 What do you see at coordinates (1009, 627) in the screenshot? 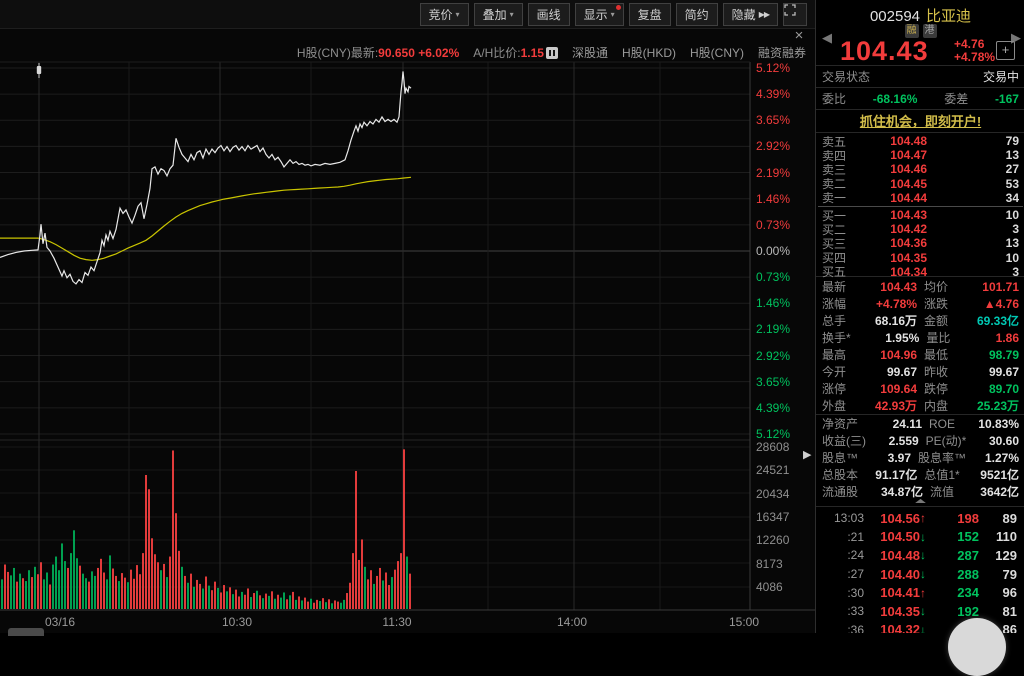
I see `trade-count: 86` at bounding box center [1009, 627].